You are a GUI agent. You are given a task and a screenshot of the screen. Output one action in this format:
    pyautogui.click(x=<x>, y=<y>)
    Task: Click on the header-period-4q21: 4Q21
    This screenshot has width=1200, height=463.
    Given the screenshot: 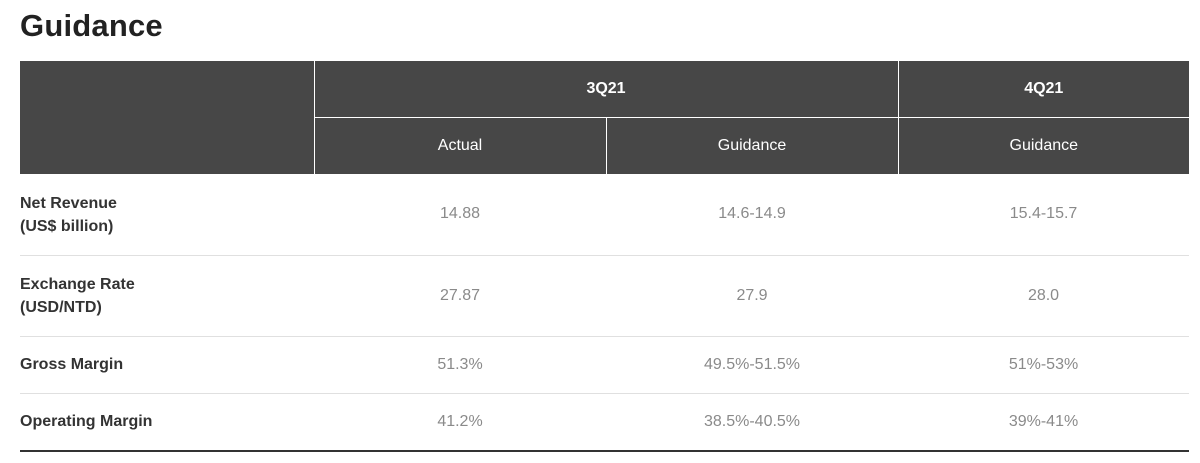 What is the action you would take?
    pyautogui.click(x=1043, y=89)
    